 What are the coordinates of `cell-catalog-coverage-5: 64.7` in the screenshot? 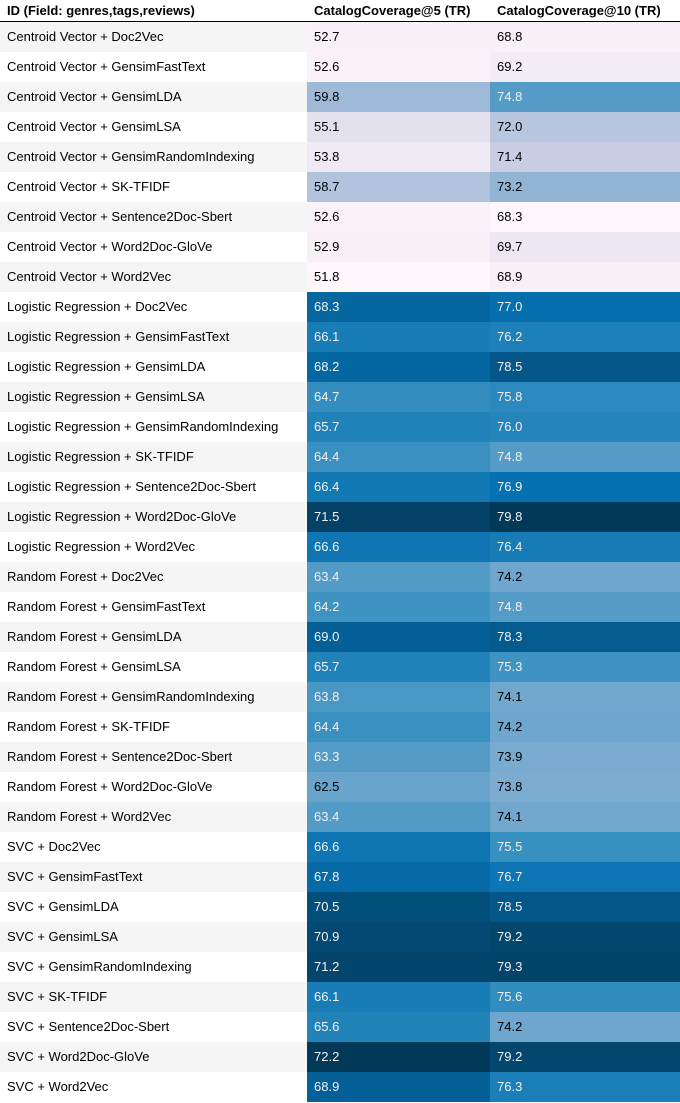 It's located at (398, 397).